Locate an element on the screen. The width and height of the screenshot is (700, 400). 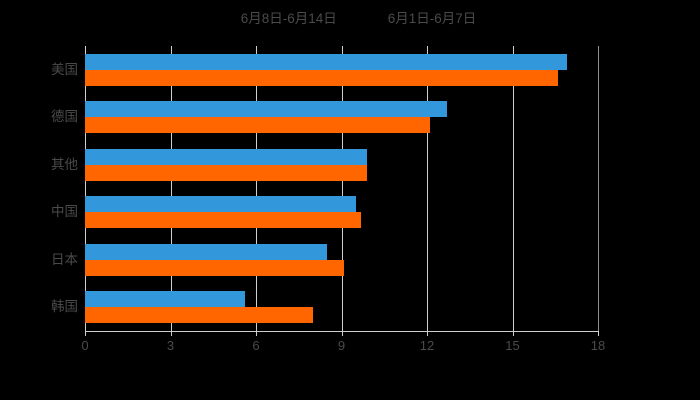
x-tick-label-3: 3 is located at coordinates (170, 345).